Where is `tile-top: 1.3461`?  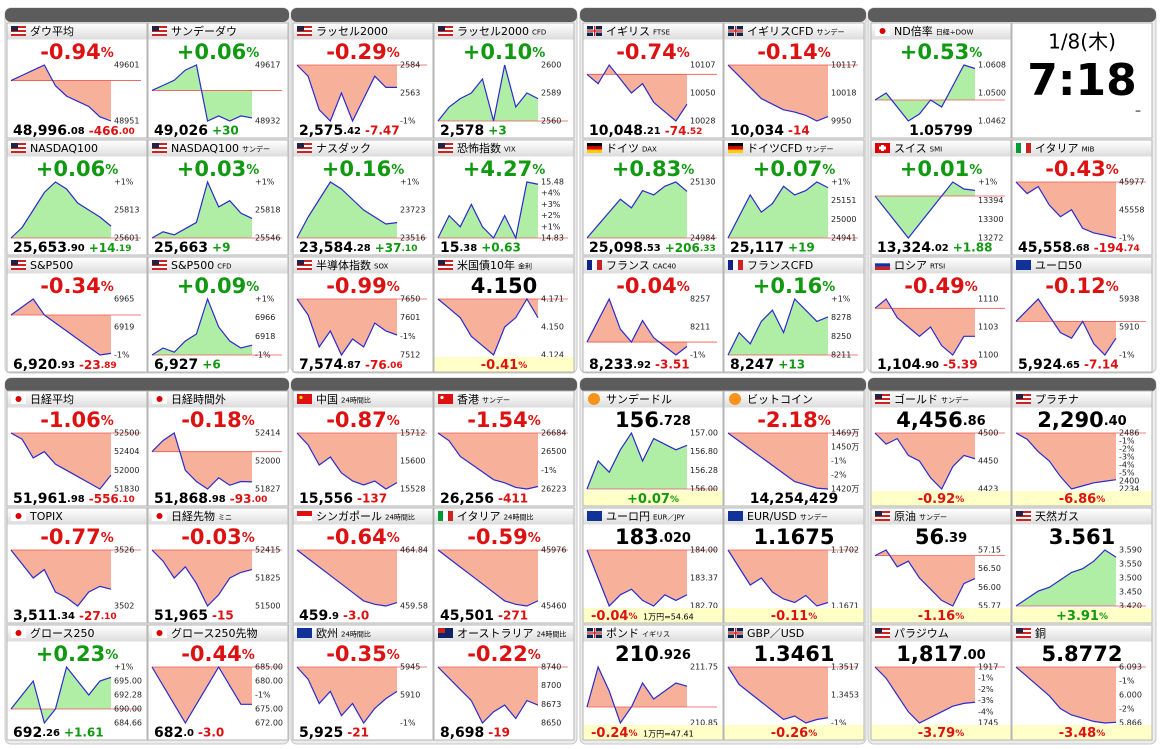
tile-top: 1.3461 is located at coordinates (793, 654).